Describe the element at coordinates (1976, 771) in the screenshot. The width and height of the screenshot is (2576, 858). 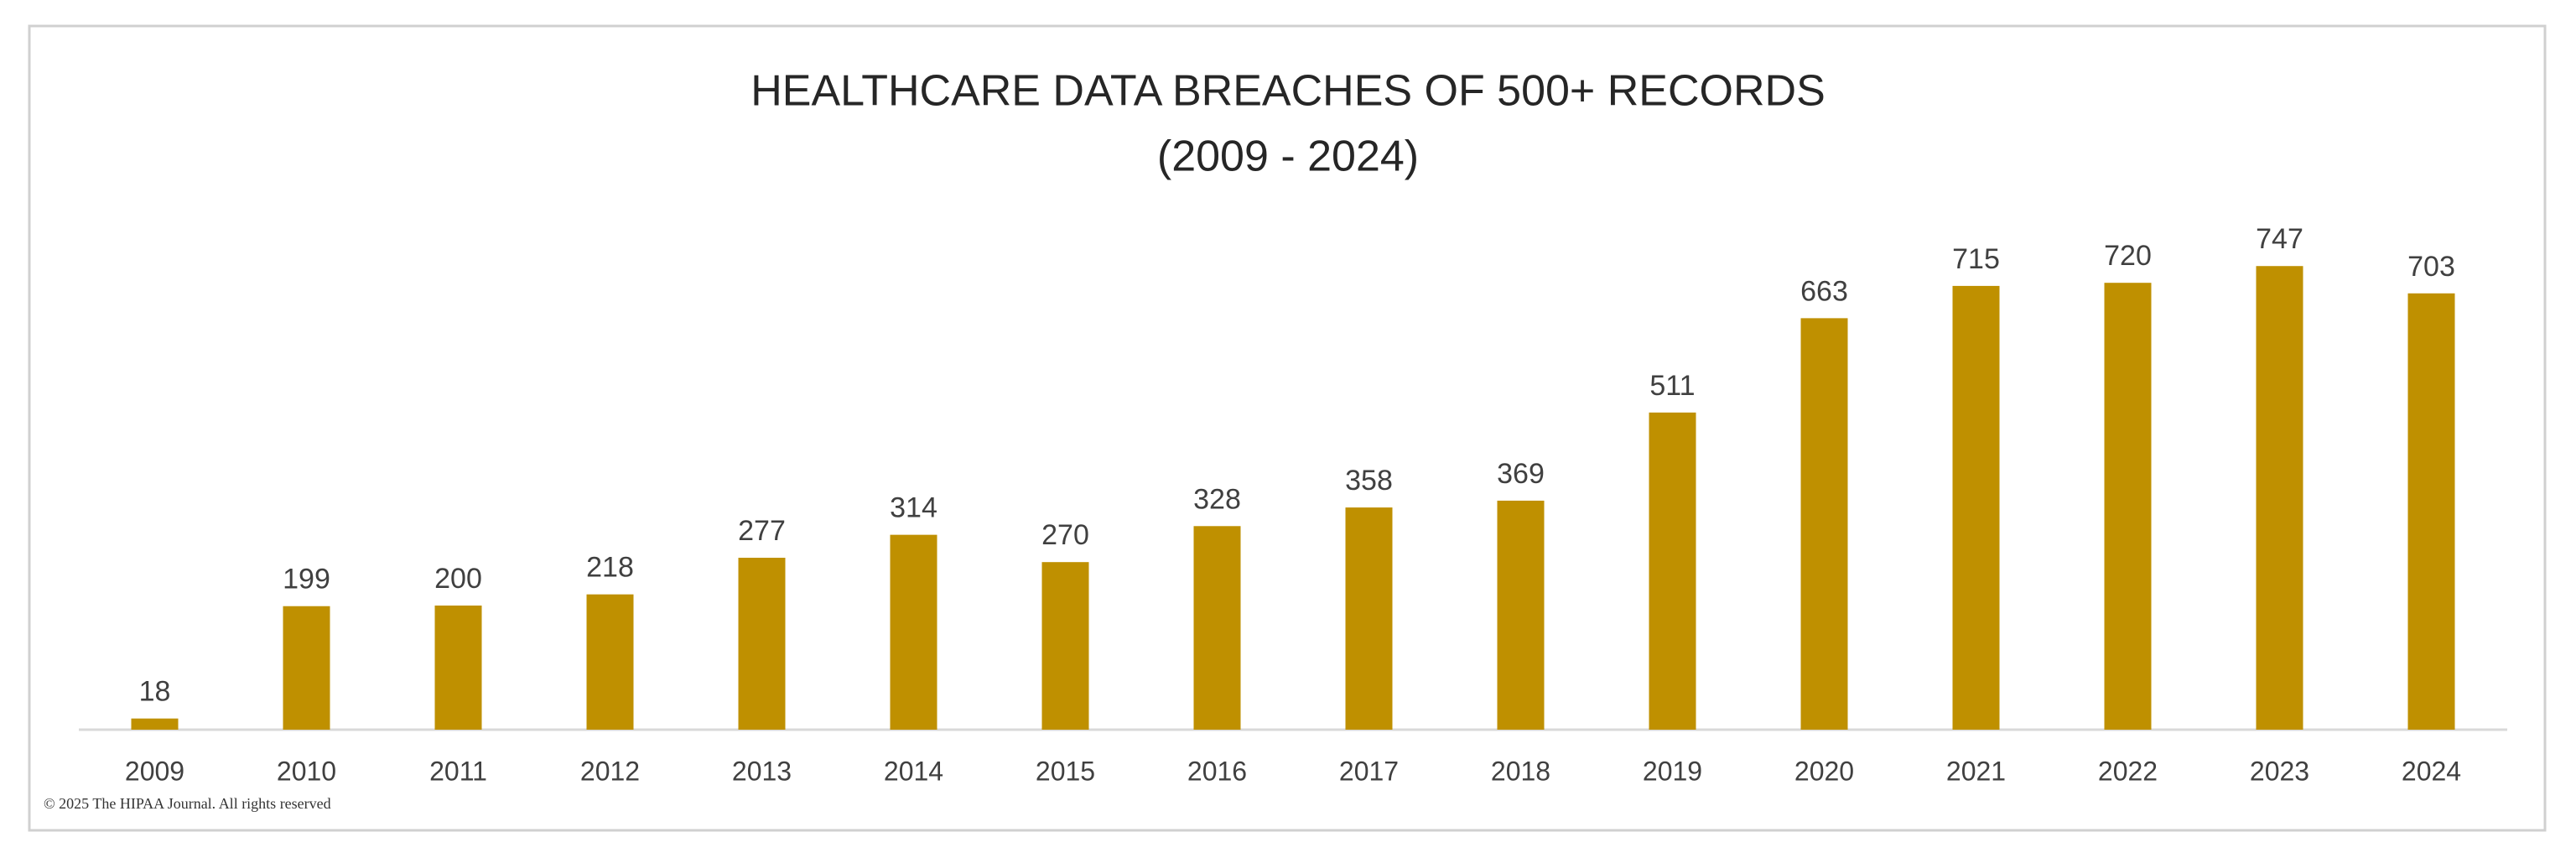
I see `x-tick-label: 2021` at that location.